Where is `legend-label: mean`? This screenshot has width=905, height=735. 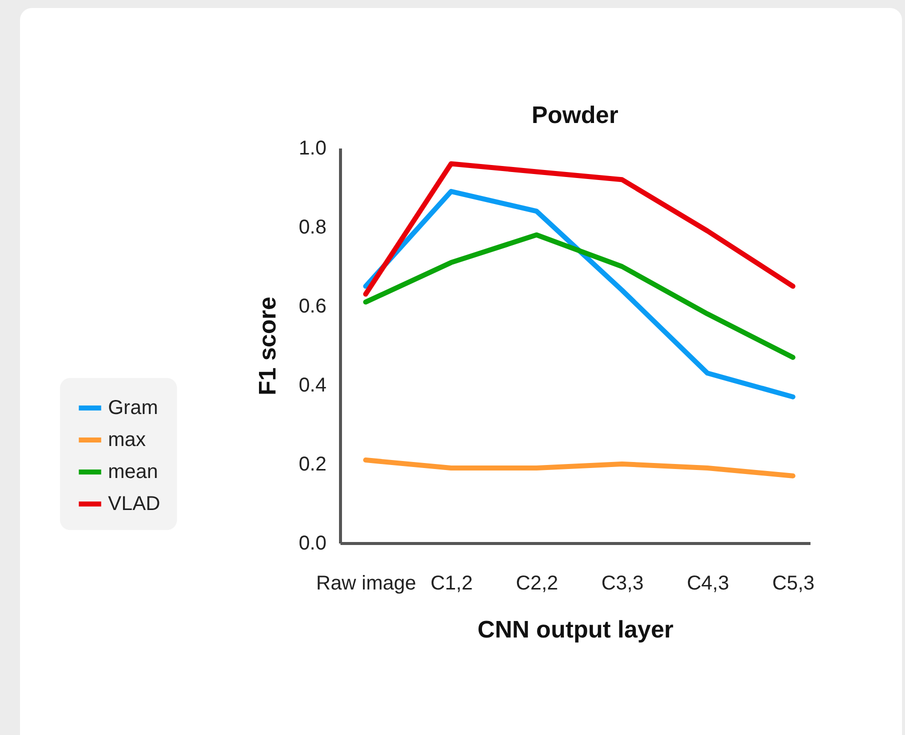
legend-label: mean is located at coordinates (133, 472).